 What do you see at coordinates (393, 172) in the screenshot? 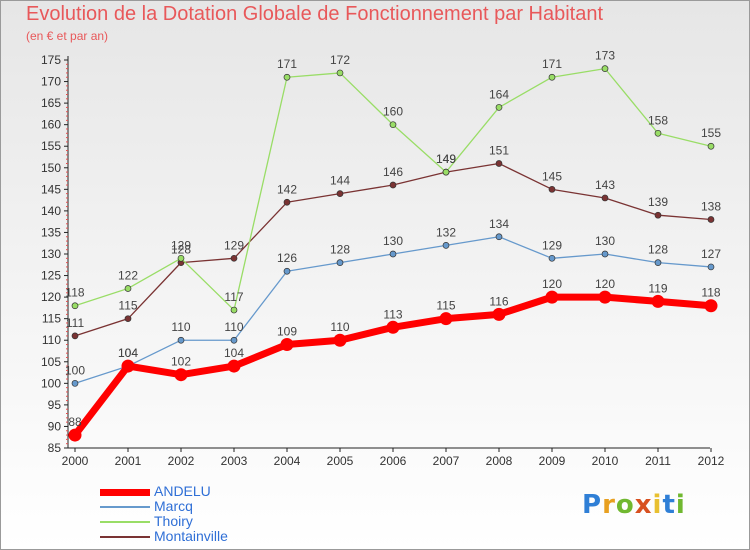
I see `data-label: 146` at bounding box center [393, 172].